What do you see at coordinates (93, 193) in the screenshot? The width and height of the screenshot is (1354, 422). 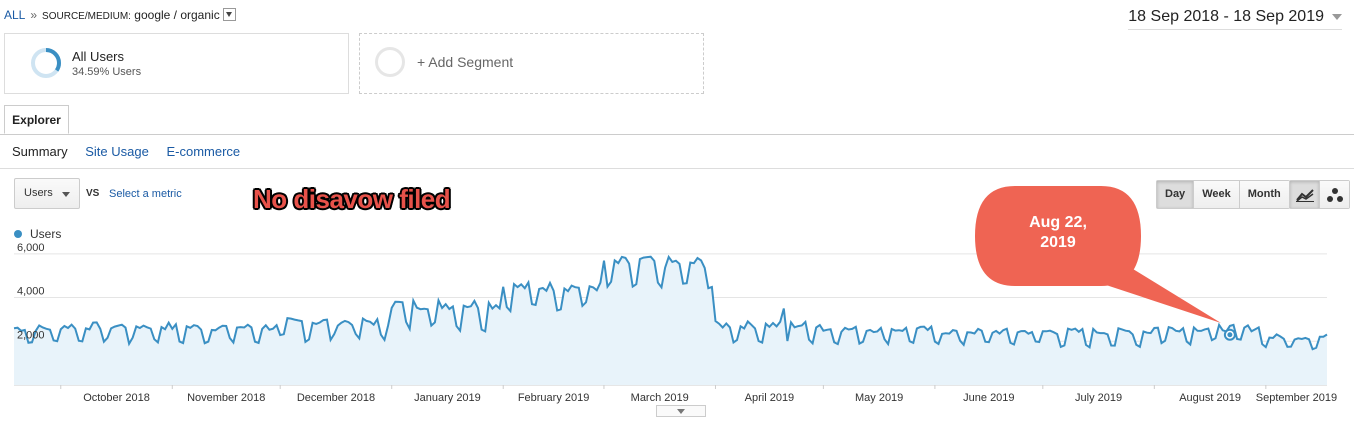 I see `vs-label: VS` at bounding box center [93, 193].